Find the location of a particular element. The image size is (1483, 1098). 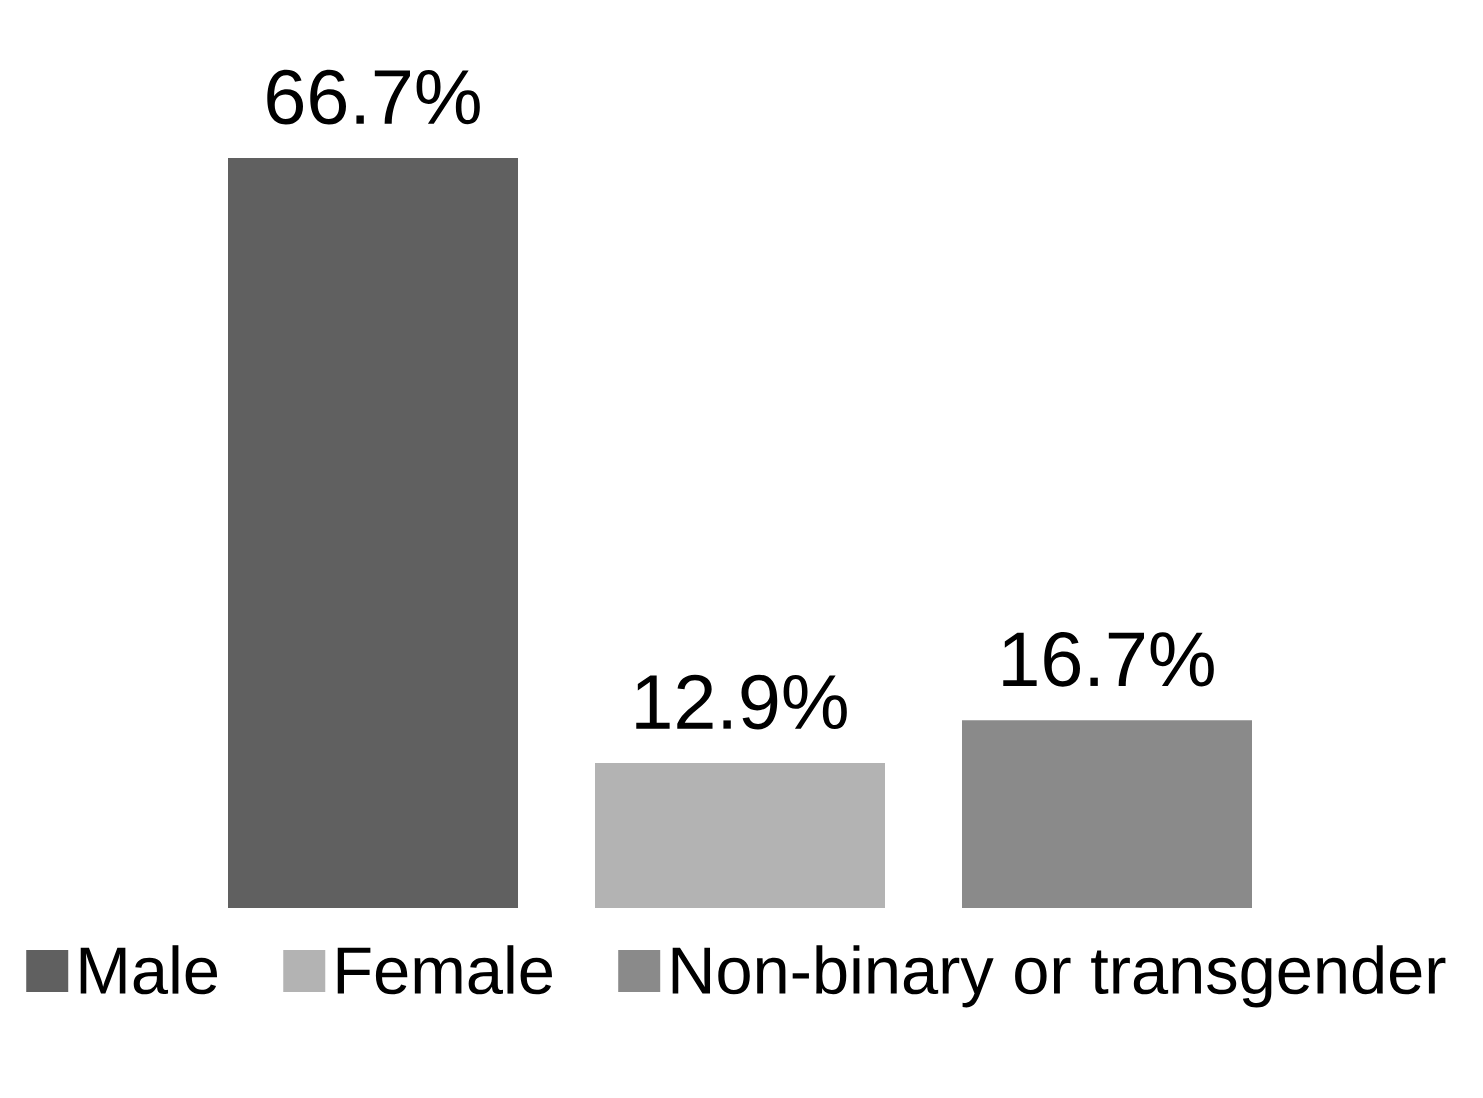

legend-label: Female is located at coordinates (444, 970).